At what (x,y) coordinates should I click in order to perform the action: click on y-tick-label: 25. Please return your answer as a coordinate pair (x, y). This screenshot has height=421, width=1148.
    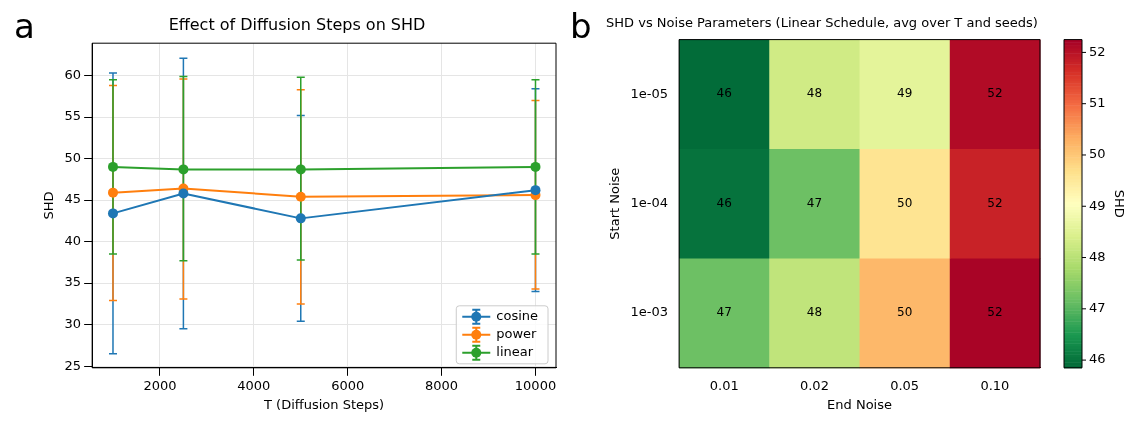
    Looking at the image, I should click on (73, 365).